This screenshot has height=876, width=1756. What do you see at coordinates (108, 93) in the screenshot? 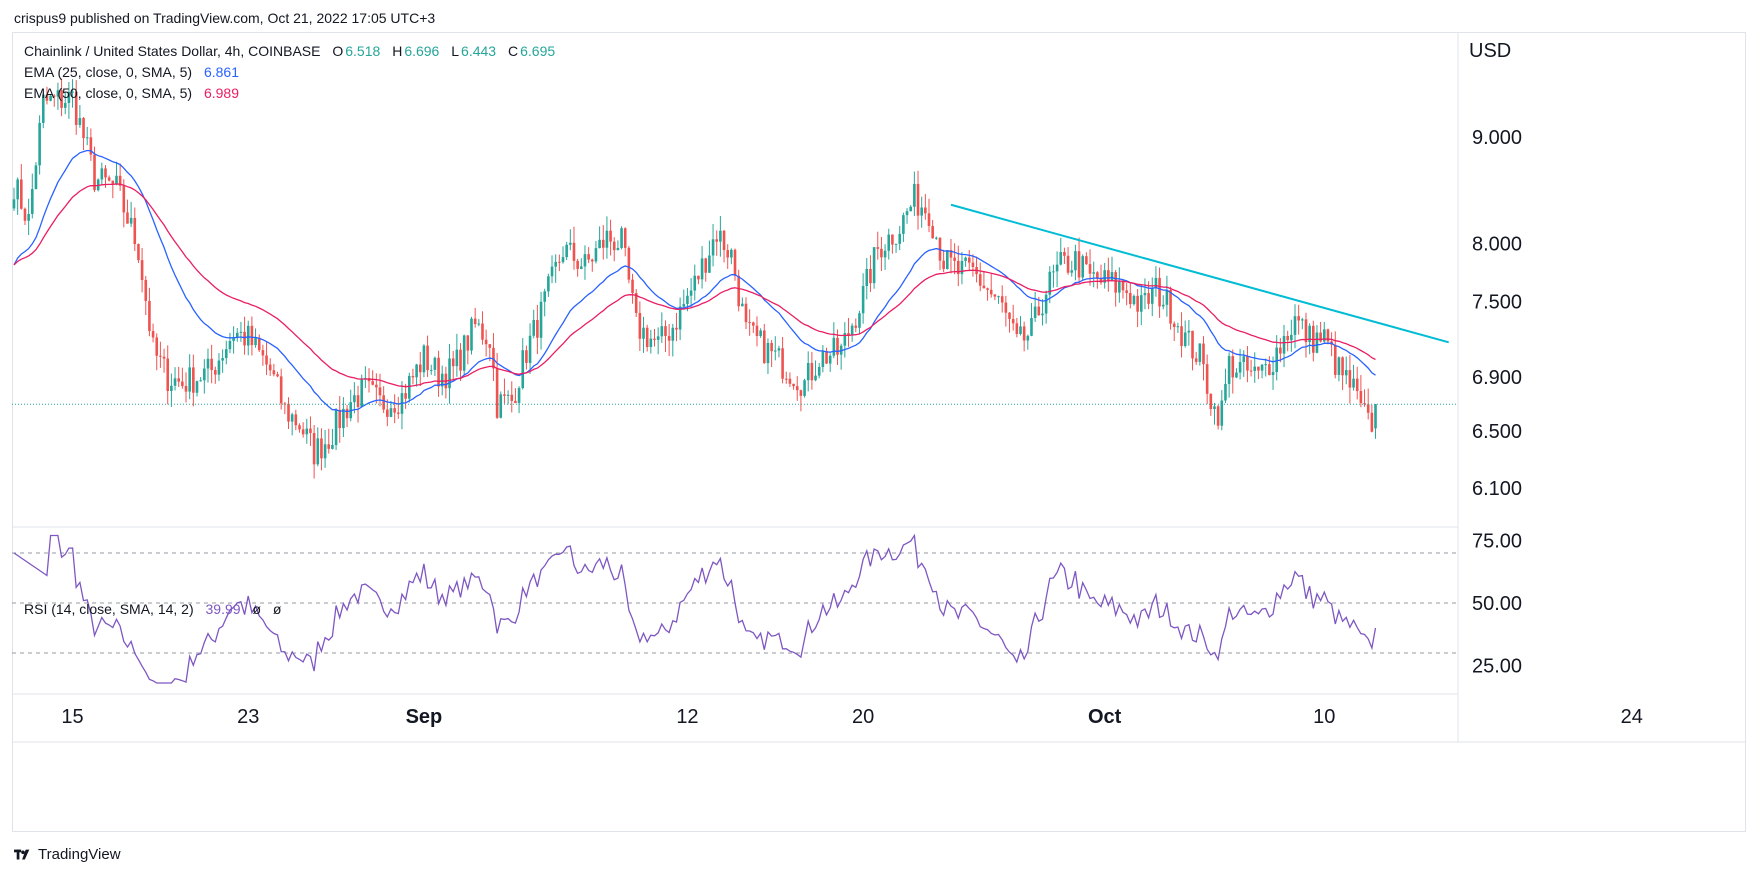
I see `ema50-label: EMA (50, close, 0, SMA, 5)` at bounding box center [108, 93].